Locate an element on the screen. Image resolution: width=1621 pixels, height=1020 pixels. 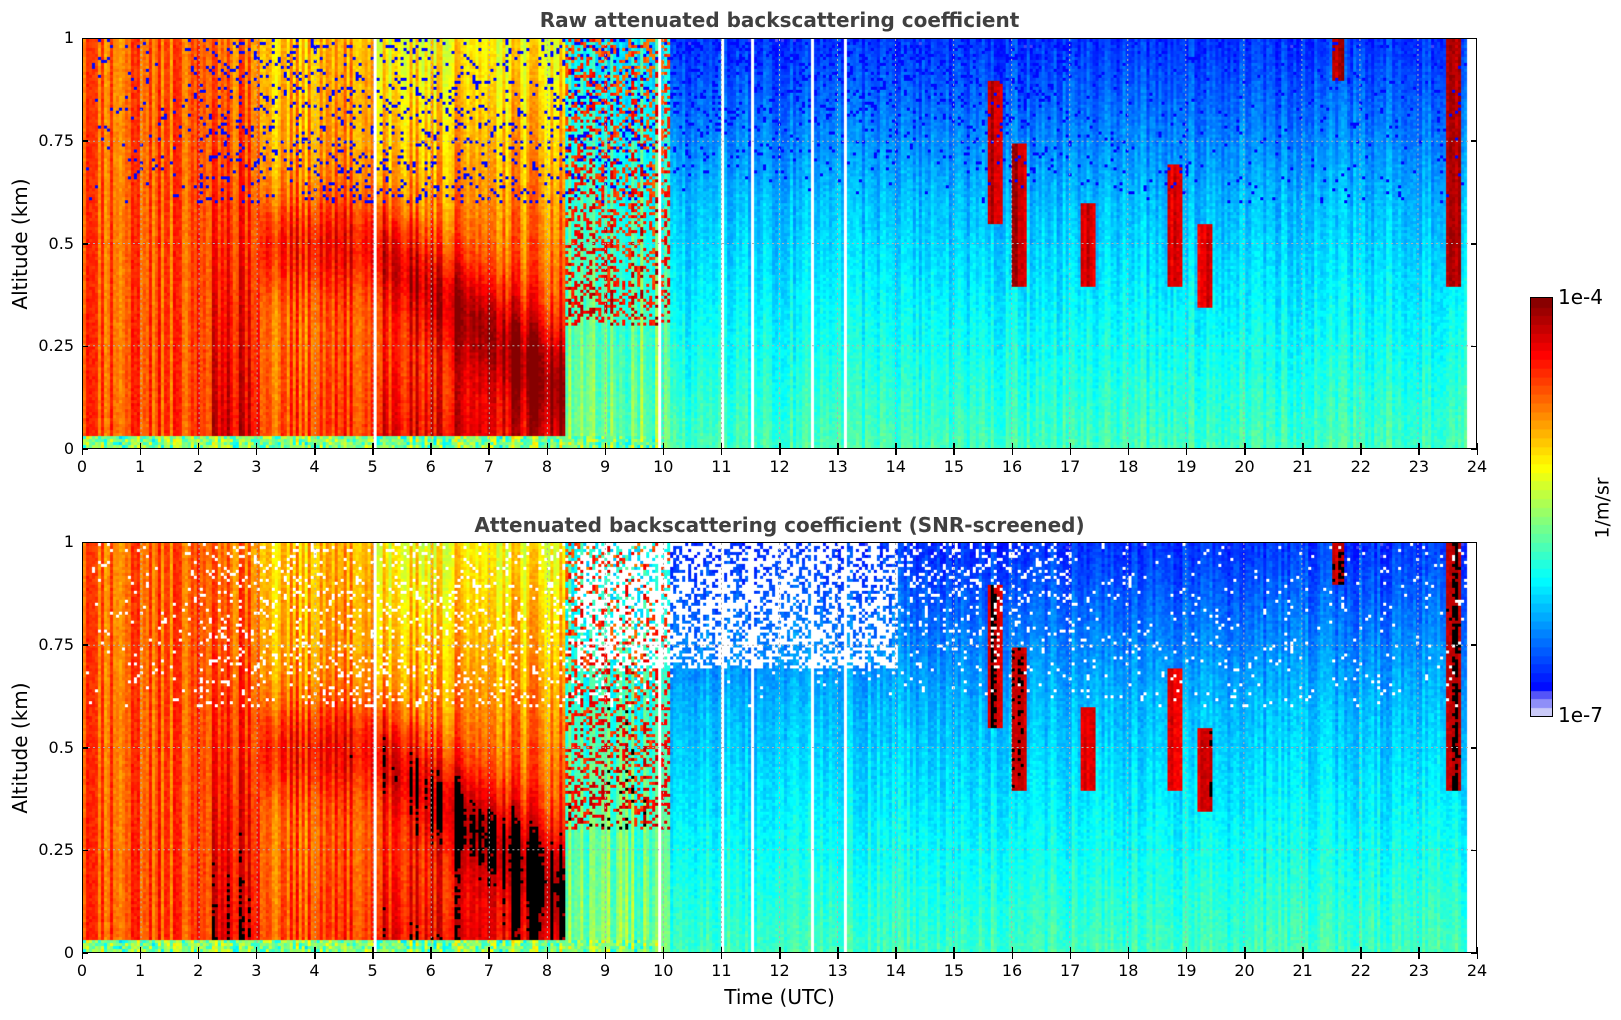
colorbar-gradient is located at coordinates (1541, 507).